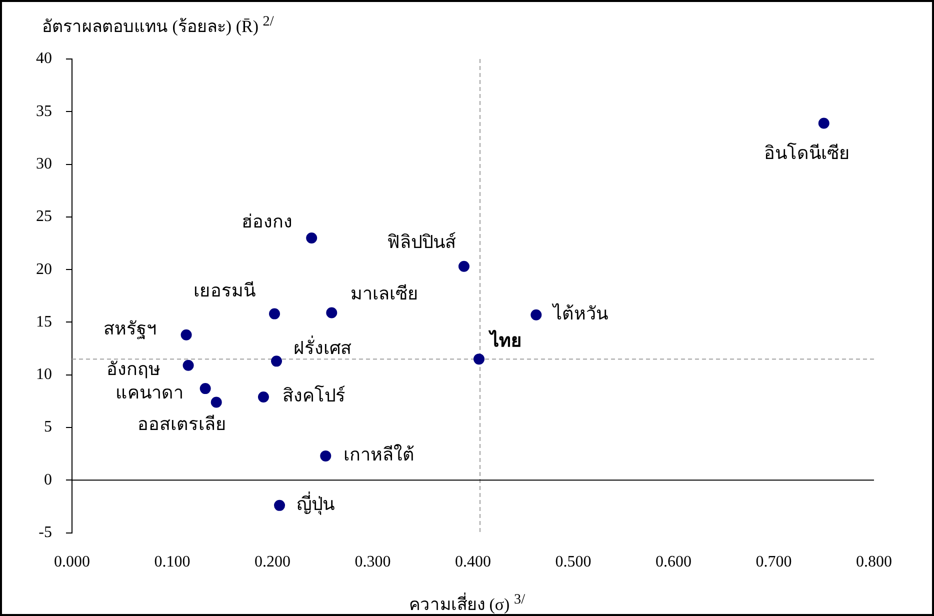 This screenshot has width=934, height=616. What do you see at coordinates (379, 454) in the screenshot?
I see `annotation: เกาหลีใต้` at bounding box center [379, 454].